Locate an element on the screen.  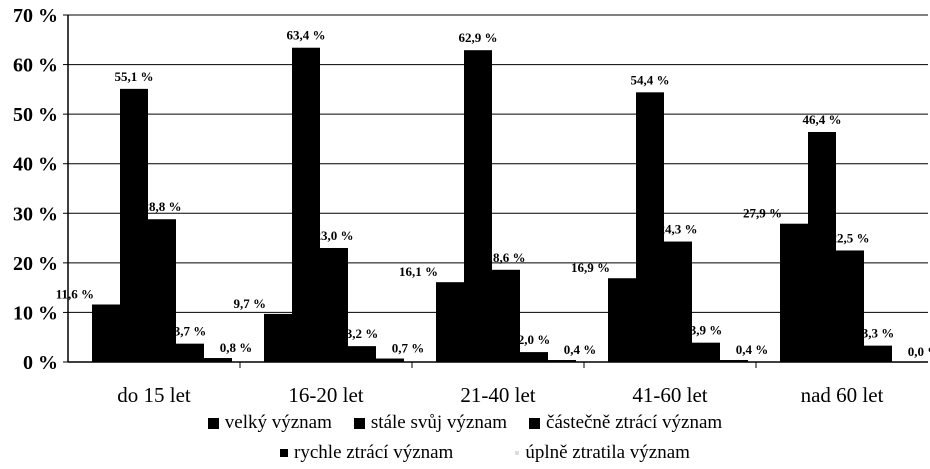
y-tick-label: 20 % is located at coordinates (35, 264).